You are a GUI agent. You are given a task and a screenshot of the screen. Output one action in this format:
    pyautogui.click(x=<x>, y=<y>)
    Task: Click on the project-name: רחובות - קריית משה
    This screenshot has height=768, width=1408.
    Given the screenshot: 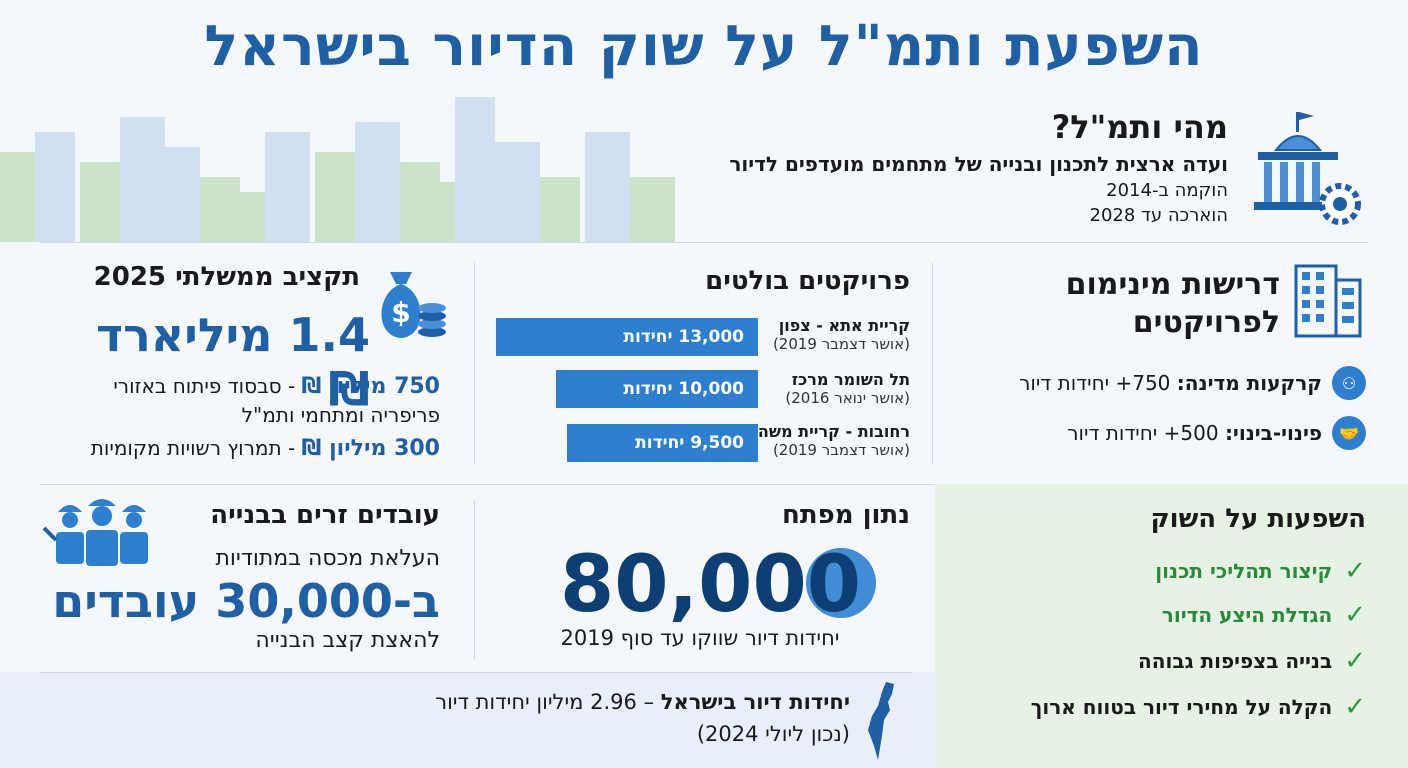 What is the action you would take?
    pyautogui.click(x=833, y=431)
    